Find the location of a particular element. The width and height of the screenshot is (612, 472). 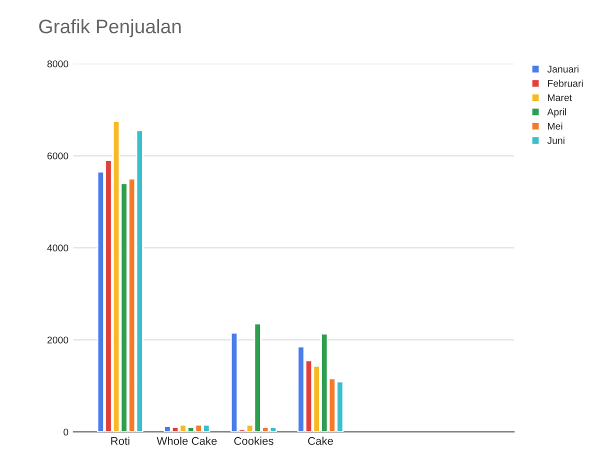

chart-title: Grafik Penjualan is located at coordinates (110, 28).